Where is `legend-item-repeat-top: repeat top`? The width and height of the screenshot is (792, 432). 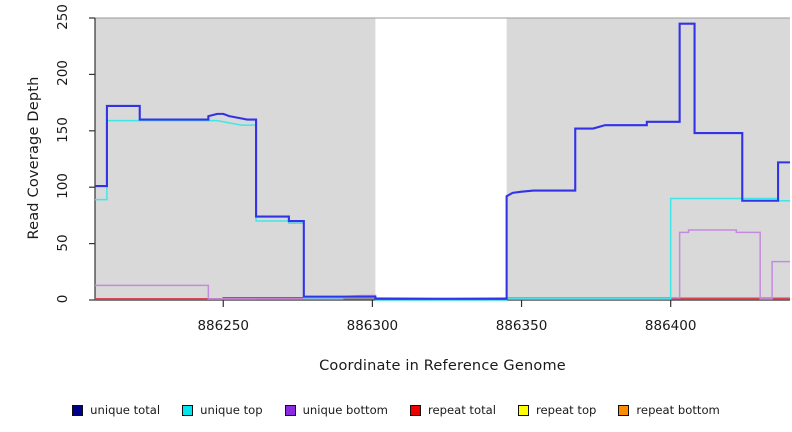
legend-item-repeat-top: repeat top is located at coordinates (557, 410).